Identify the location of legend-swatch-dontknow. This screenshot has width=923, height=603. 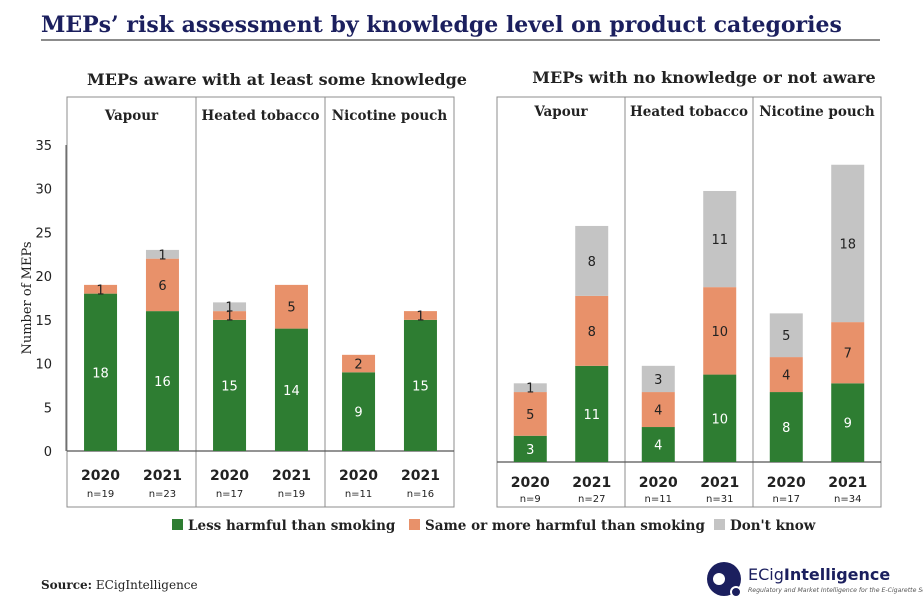
(719, 524).